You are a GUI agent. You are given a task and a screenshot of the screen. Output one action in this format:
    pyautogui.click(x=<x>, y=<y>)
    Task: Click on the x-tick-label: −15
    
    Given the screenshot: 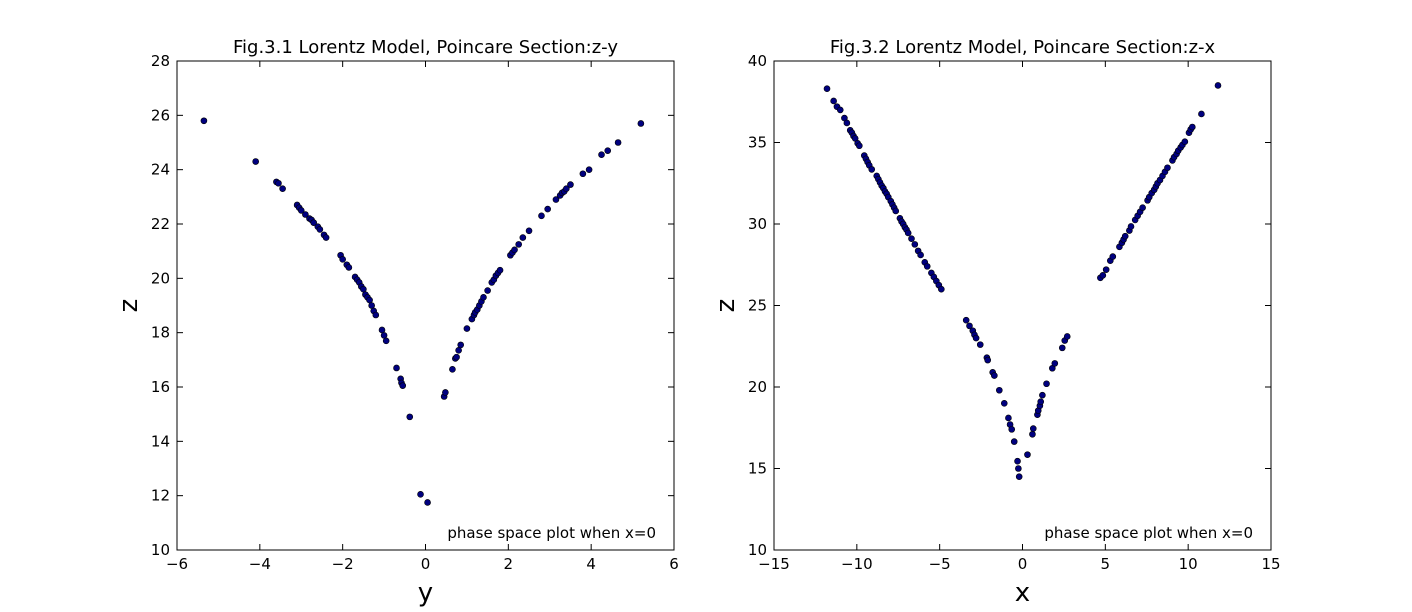 What is the action you would take?
    pyautogui.click(x=774, y=564)
    